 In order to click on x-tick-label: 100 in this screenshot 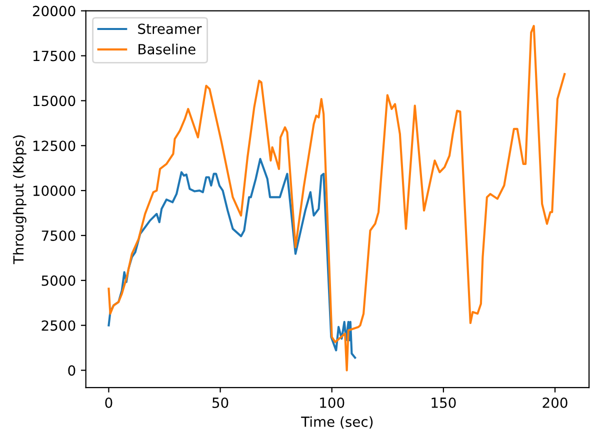, I will do `click(332, 403)`.